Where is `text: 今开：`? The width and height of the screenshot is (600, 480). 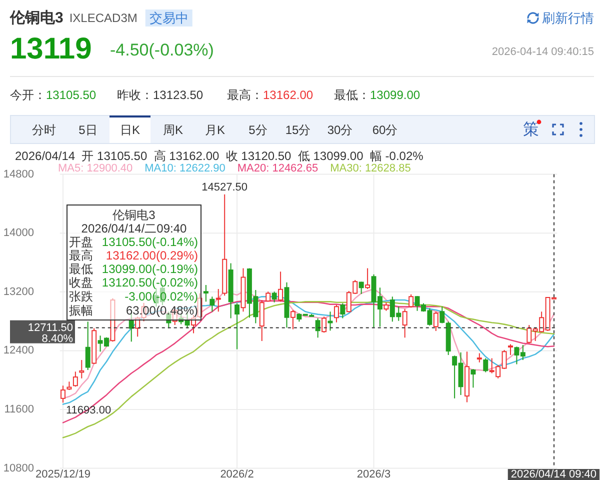 text: 今开： is located at coordinates (28, 95).